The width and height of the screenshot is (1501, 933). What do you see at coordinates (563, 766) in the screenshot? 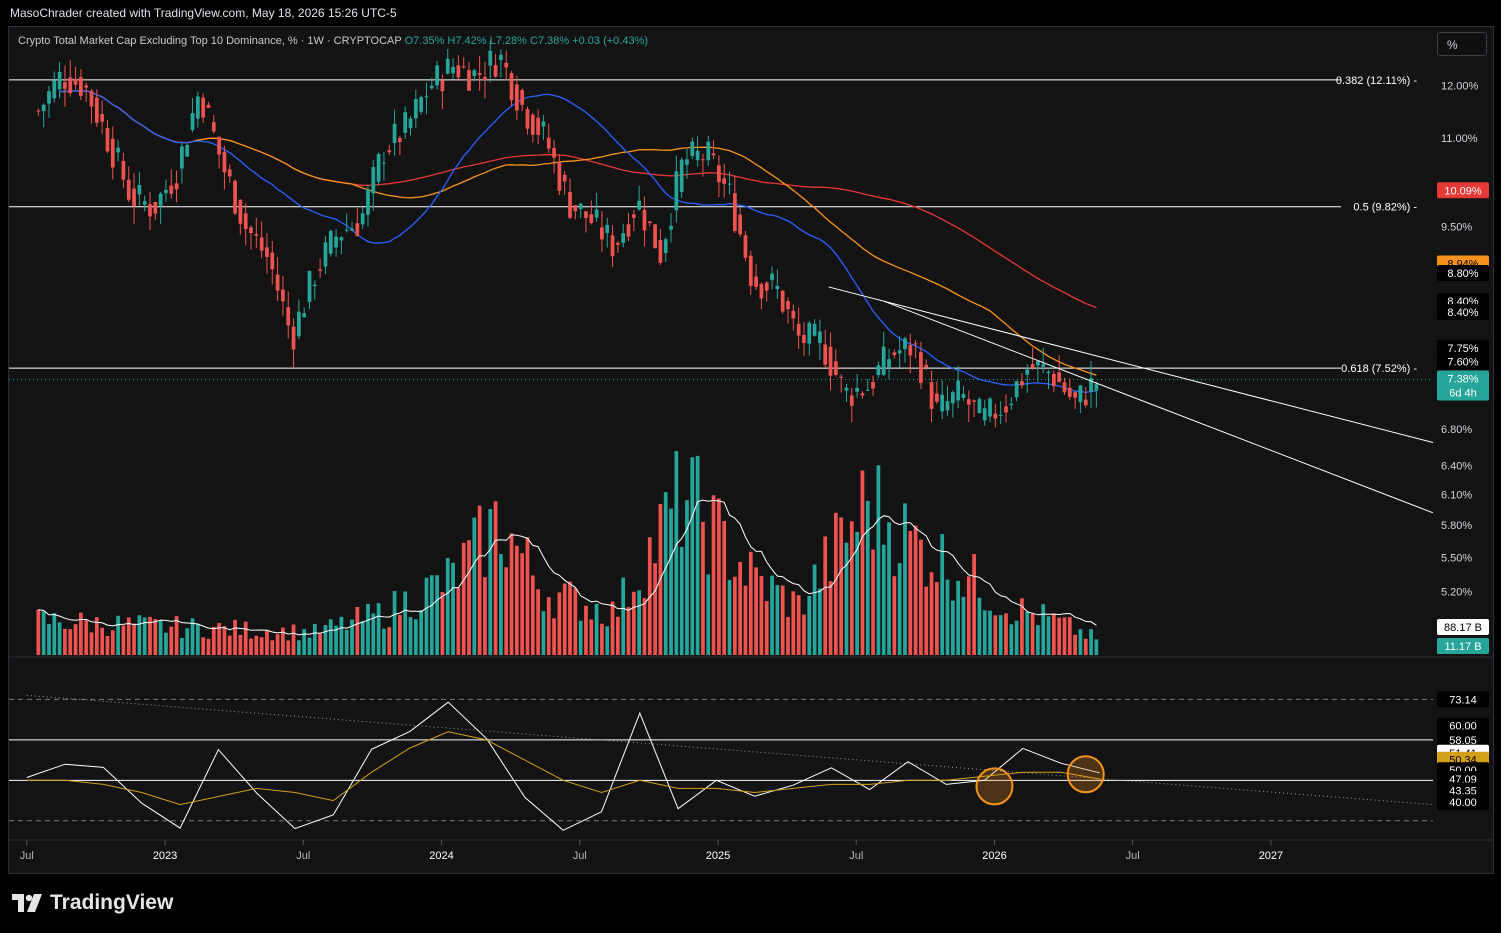
I see `rsi-line` at bounding box center [563, 766].